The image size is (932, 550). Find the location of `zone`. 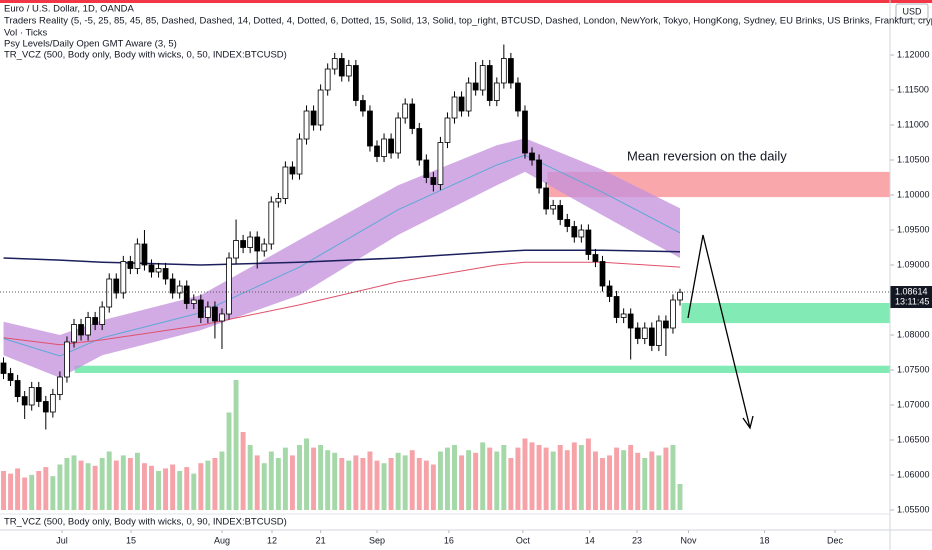

zone is located at coordinates (482, 369).